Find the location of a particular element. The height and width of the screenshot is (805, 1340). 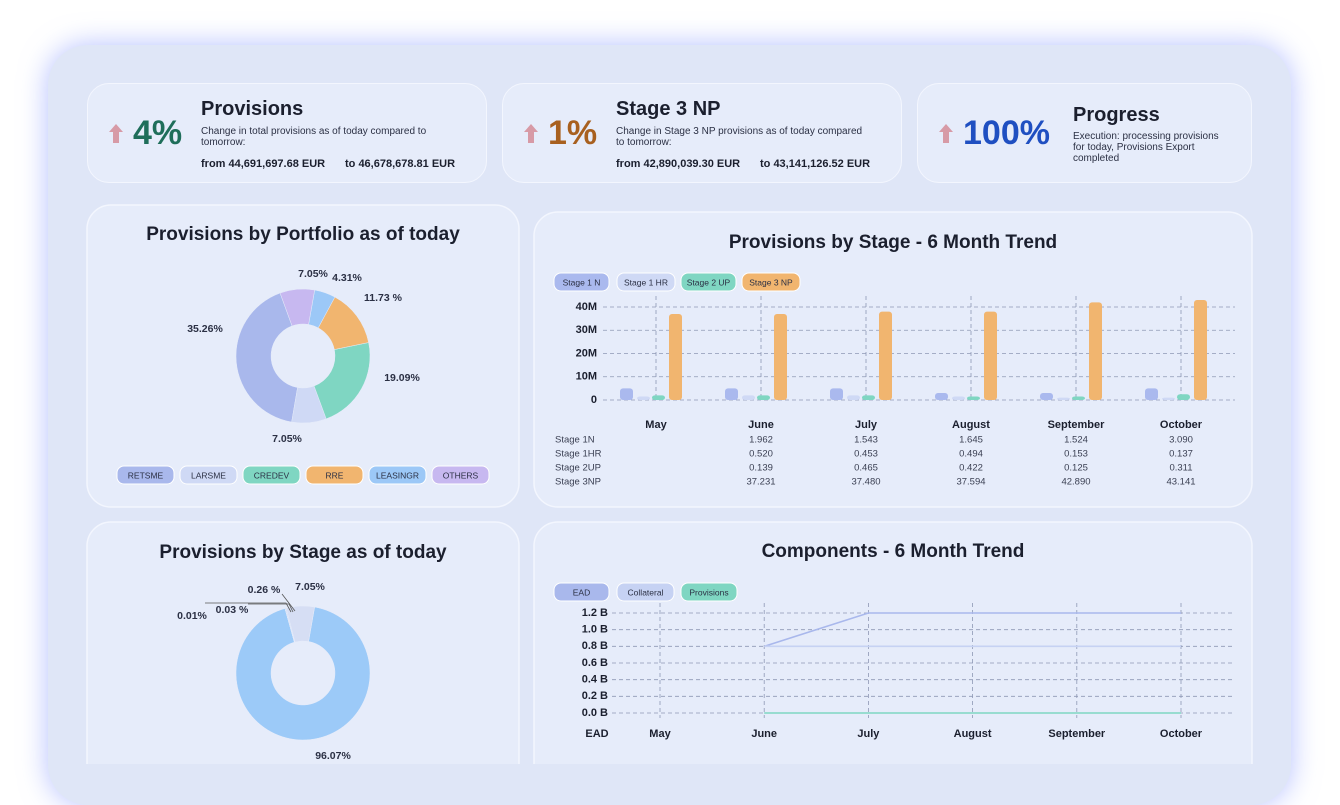

legend-label: Stage 2 UP is located at coordinates (709, 282).